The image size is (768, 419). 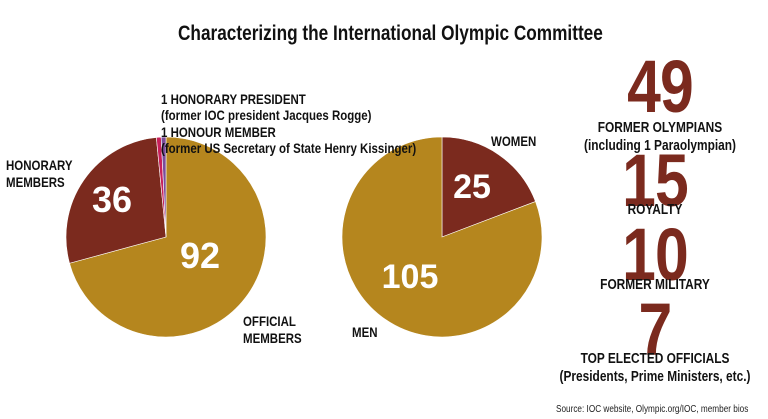 I want to click on official-members-label-1: OFFICIAL, so click(x=269, y=321).